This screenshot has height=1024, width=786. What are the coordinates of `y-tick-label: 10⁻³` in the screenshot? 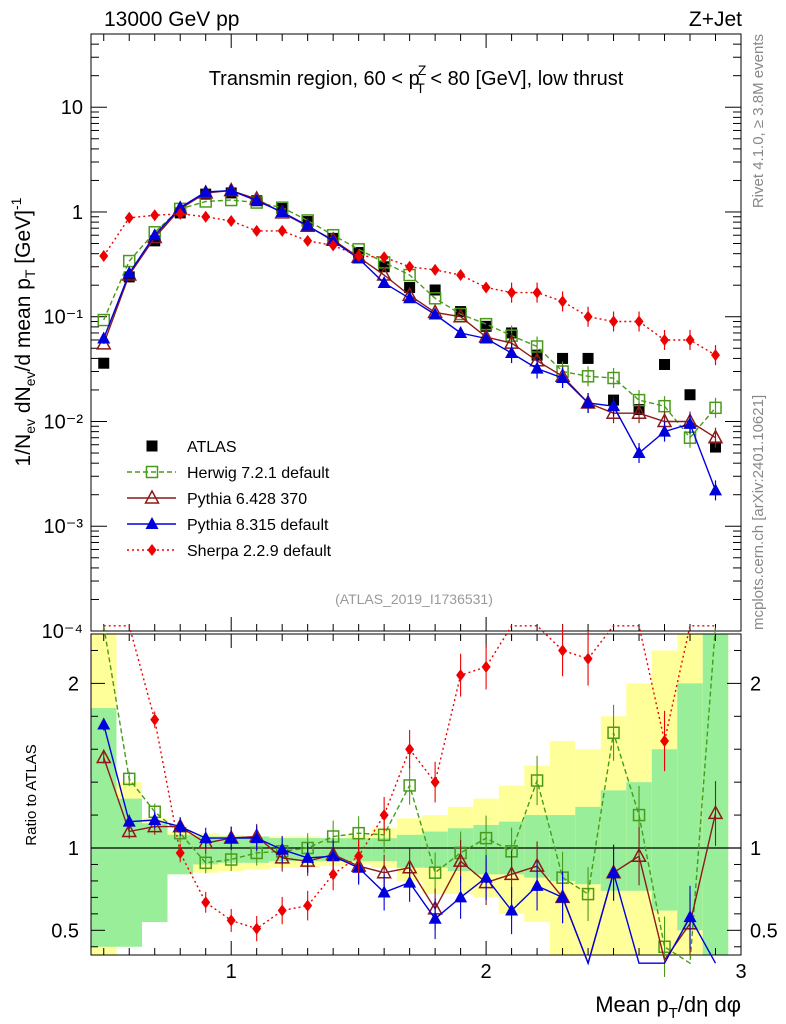 It's located at (64, 527).